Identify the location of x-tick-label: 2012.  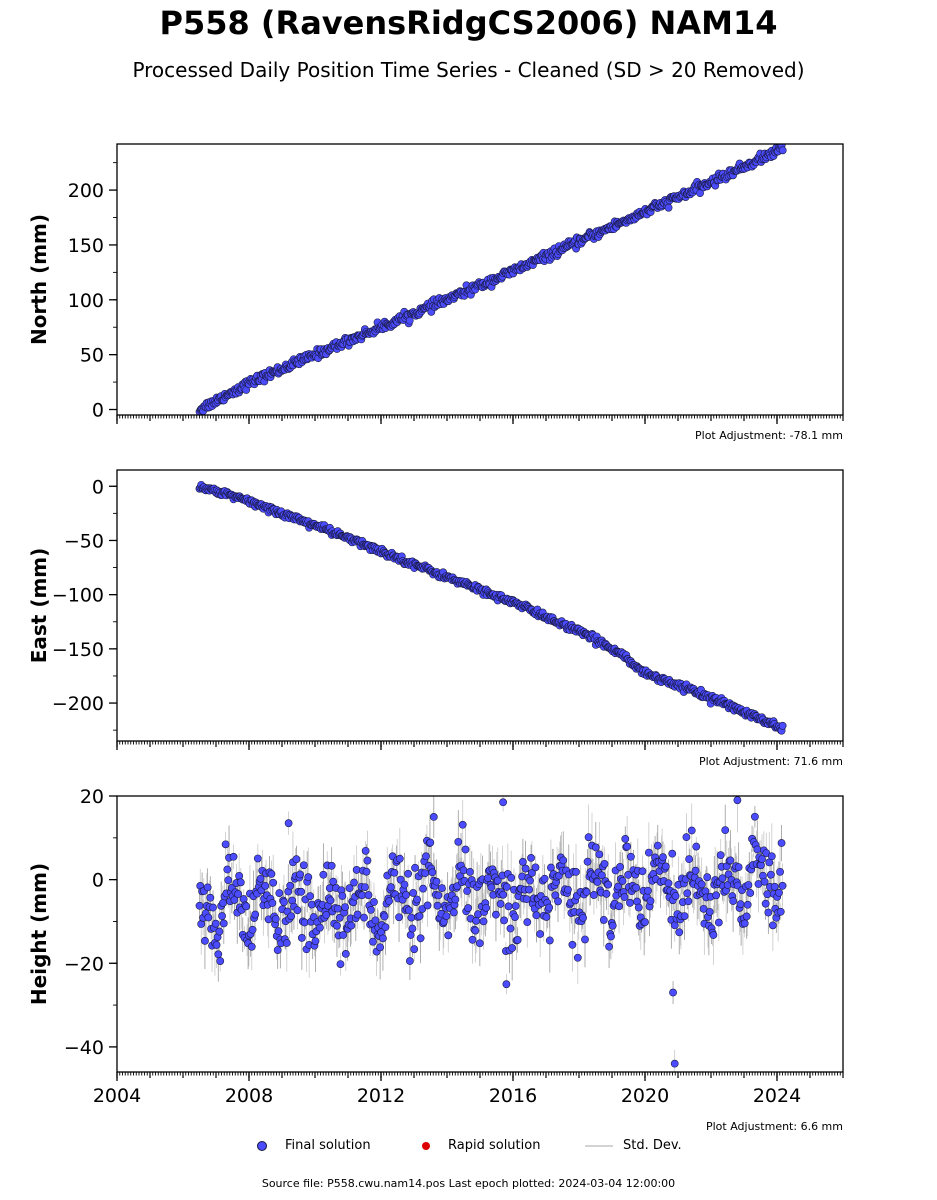
(381, 1096).